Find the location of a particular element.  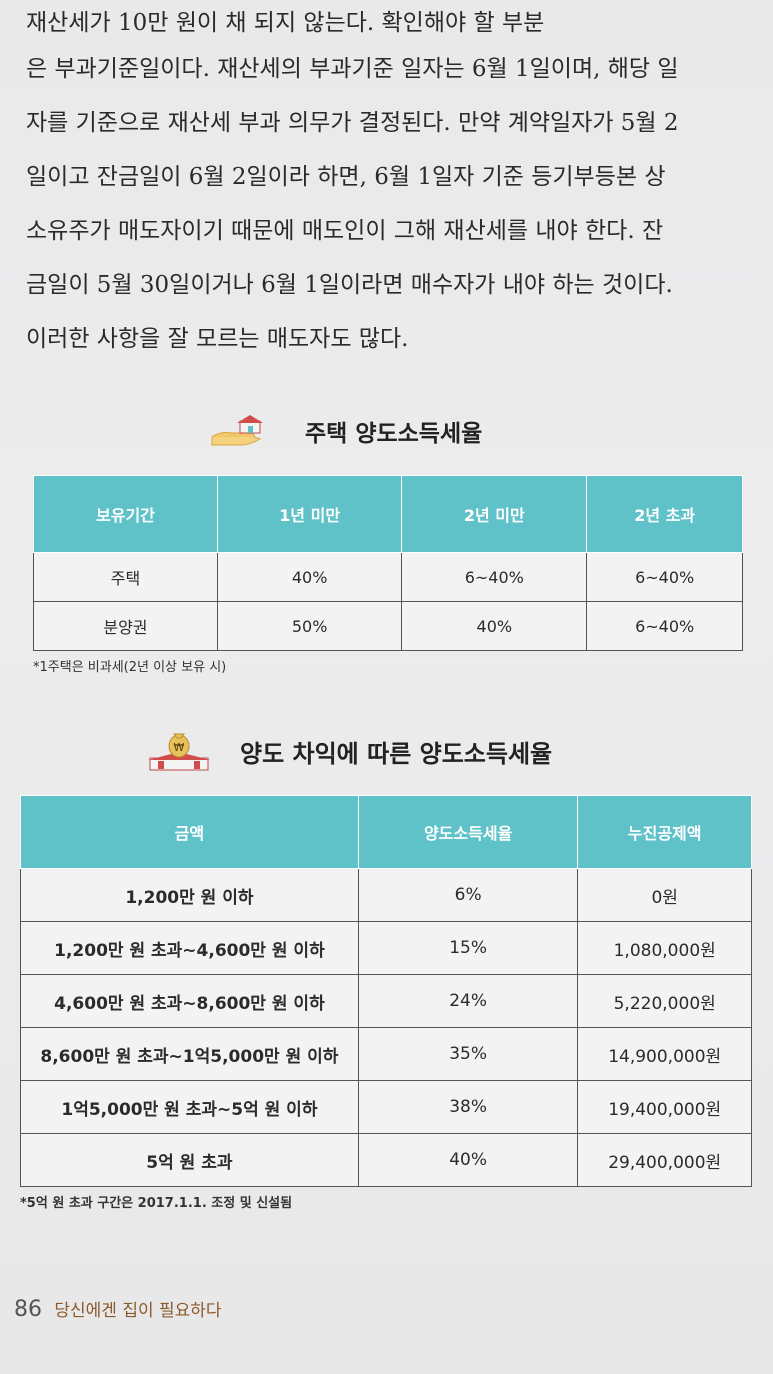

column-header: 1년 미만 is located at coordinates (309, 514).